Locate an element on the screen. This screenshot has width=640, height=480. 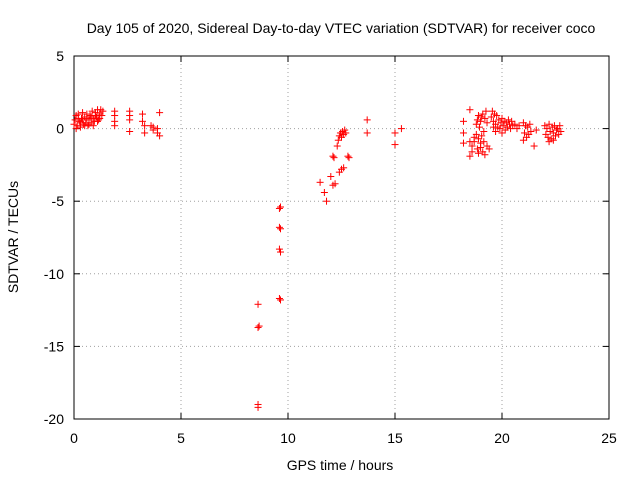
y-tick-labels: 5 0 -5 -10 -15 -20 is located at coordinates (54, 237).